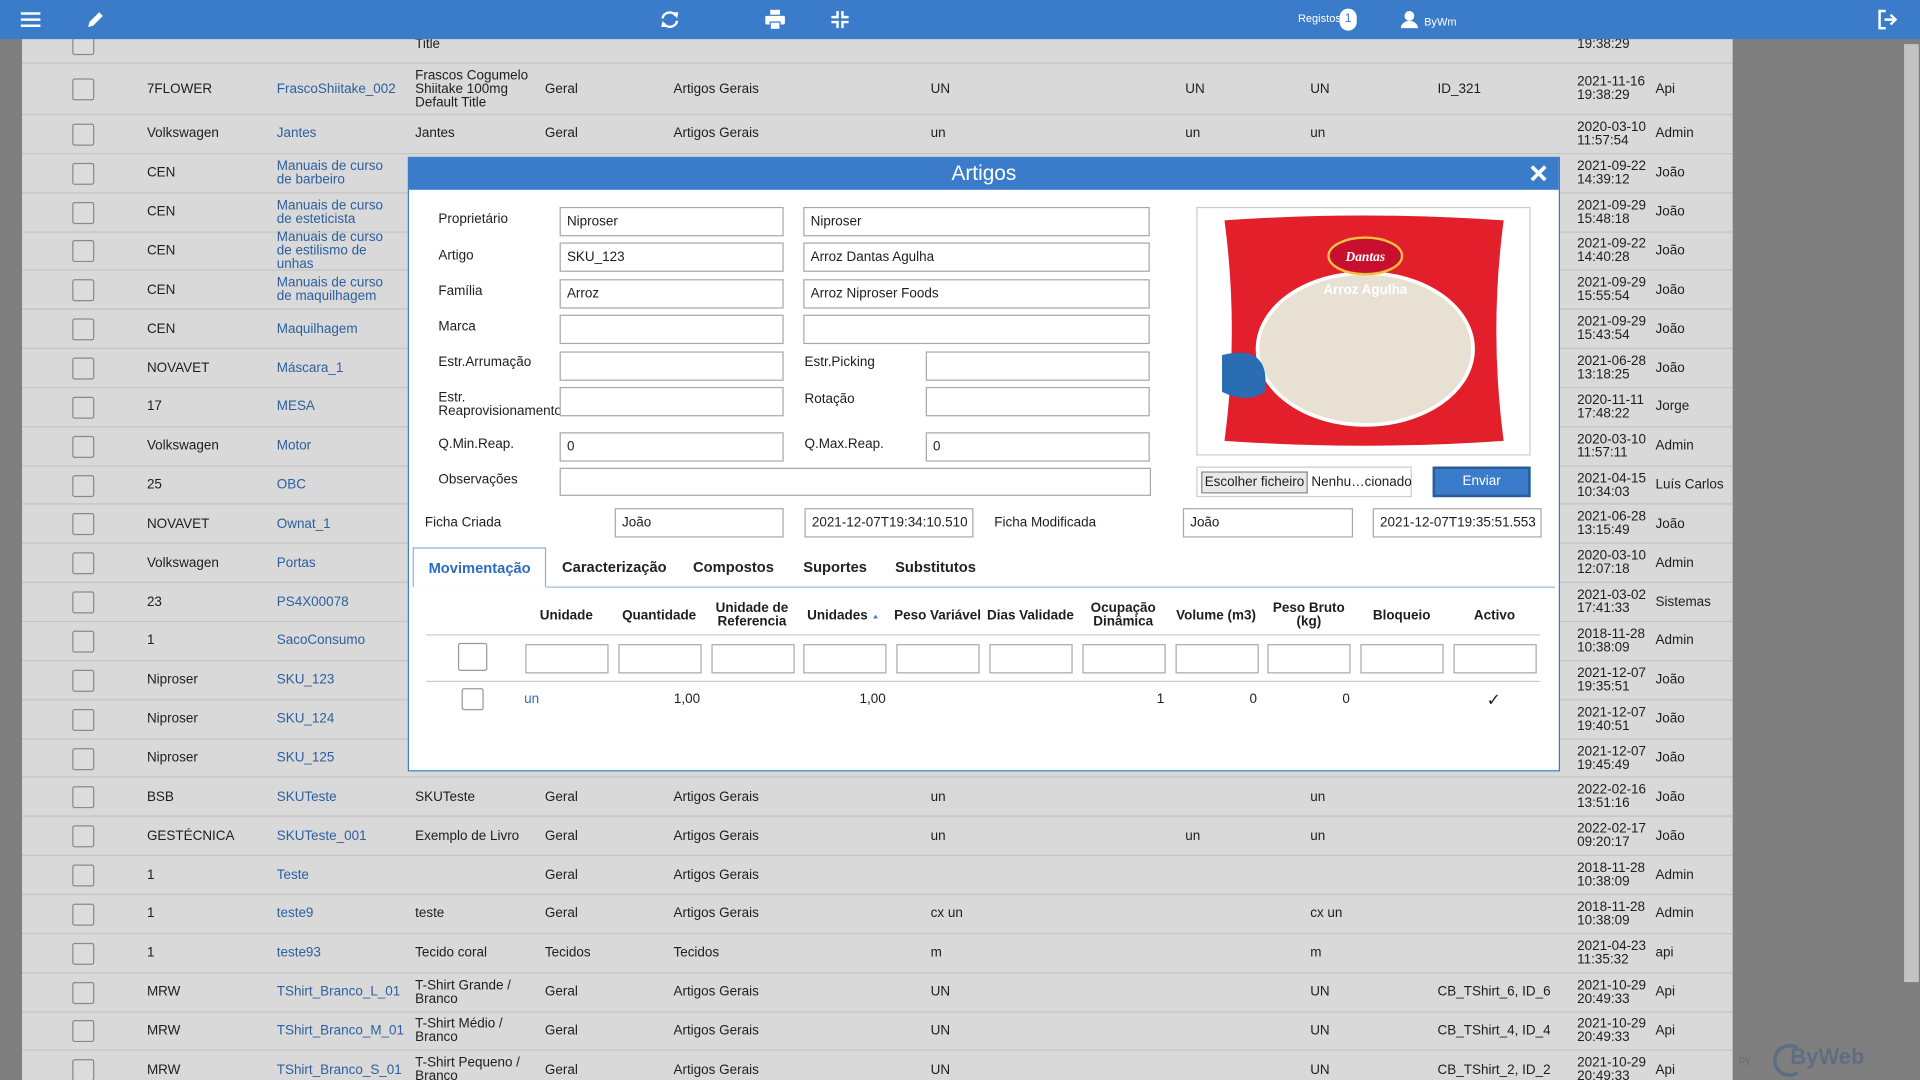 This screenshot has height=1080, width=1920. I want to click on tab: Substitutos, so click(935, 567).